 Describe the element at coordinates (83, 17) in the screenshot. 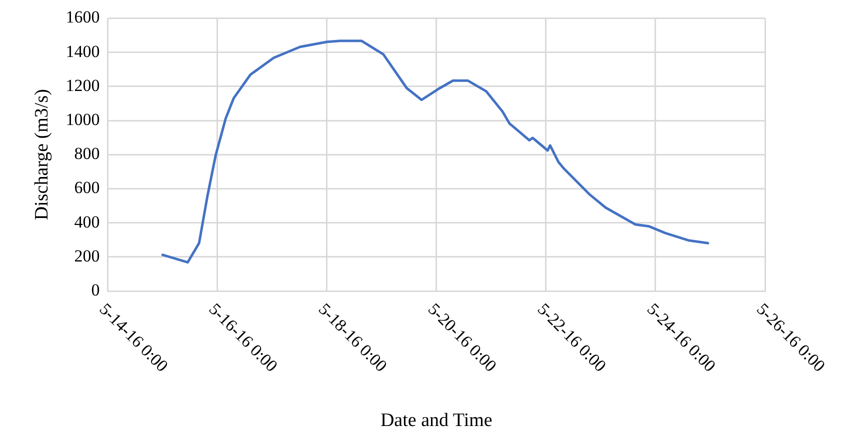

I see `y-tick-label: 1600` at that location.